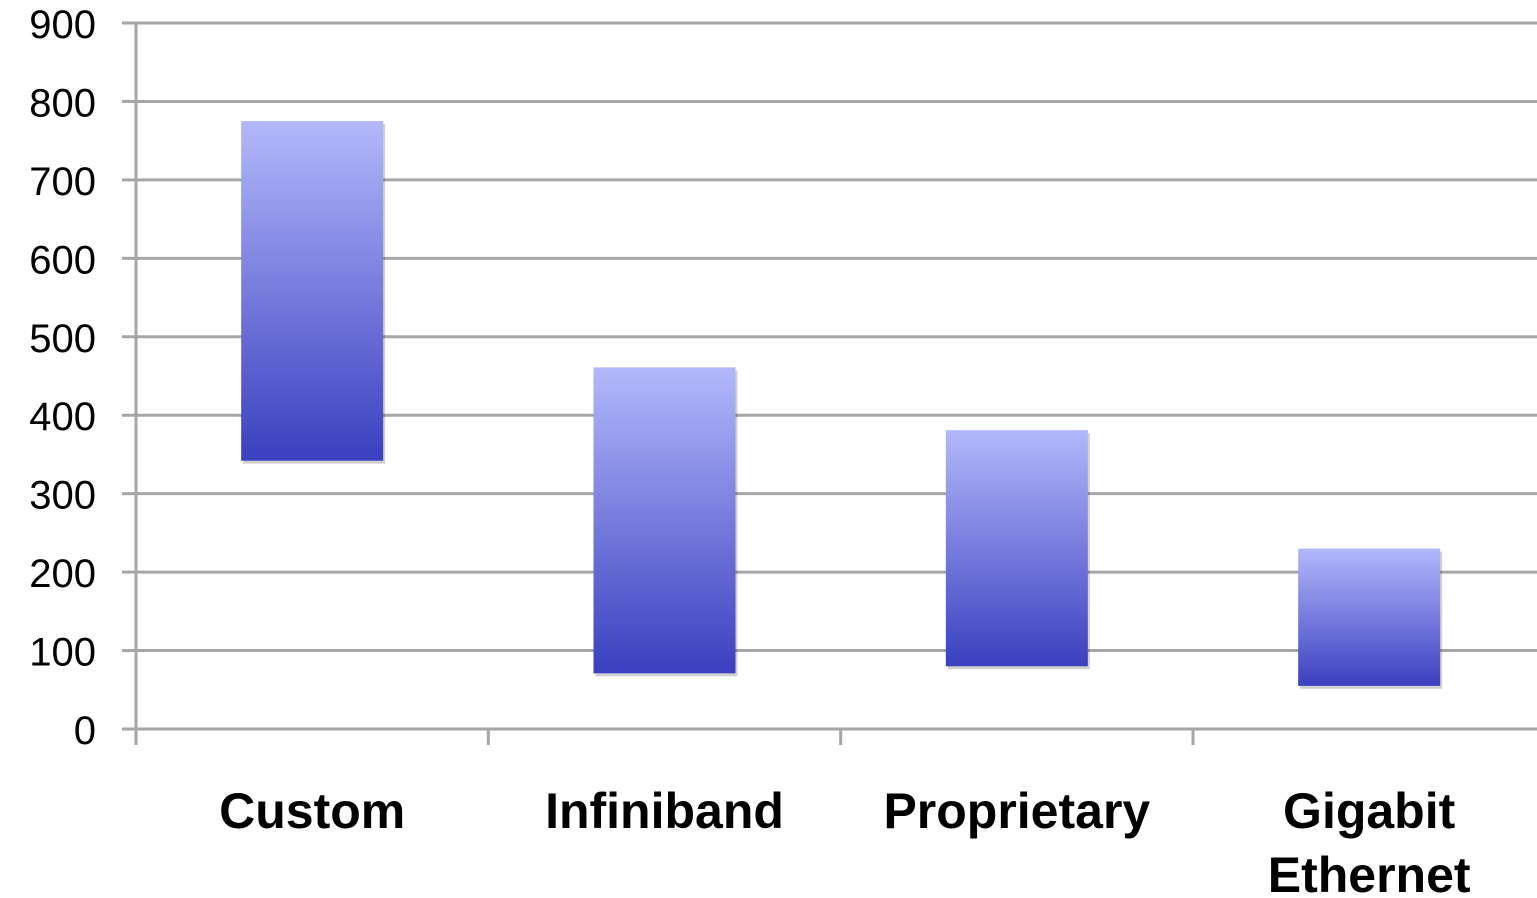 The height and width of the screenshot is (898, 1537). What do you see at coordinates (62, 103) in the screenshot?
I see `y-tick-label: 800` at bounding box center [62, 103].